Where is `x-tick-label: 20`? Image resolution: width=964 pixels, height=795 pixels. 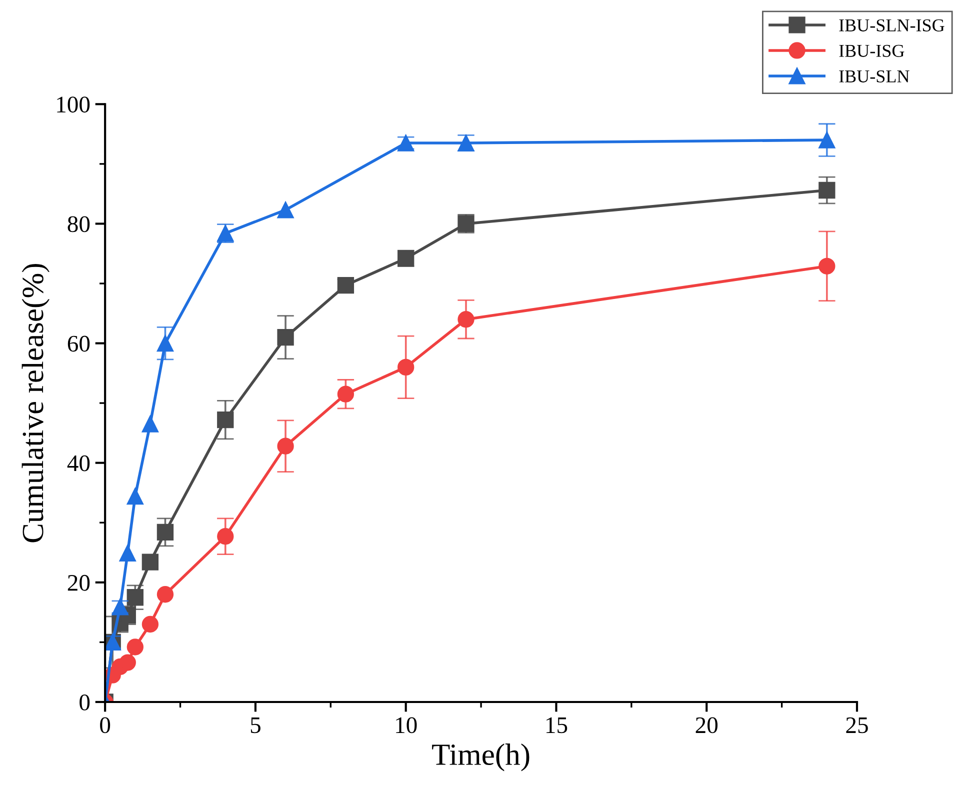
x-tick-label: 20 is located at coordinates (707, 725).